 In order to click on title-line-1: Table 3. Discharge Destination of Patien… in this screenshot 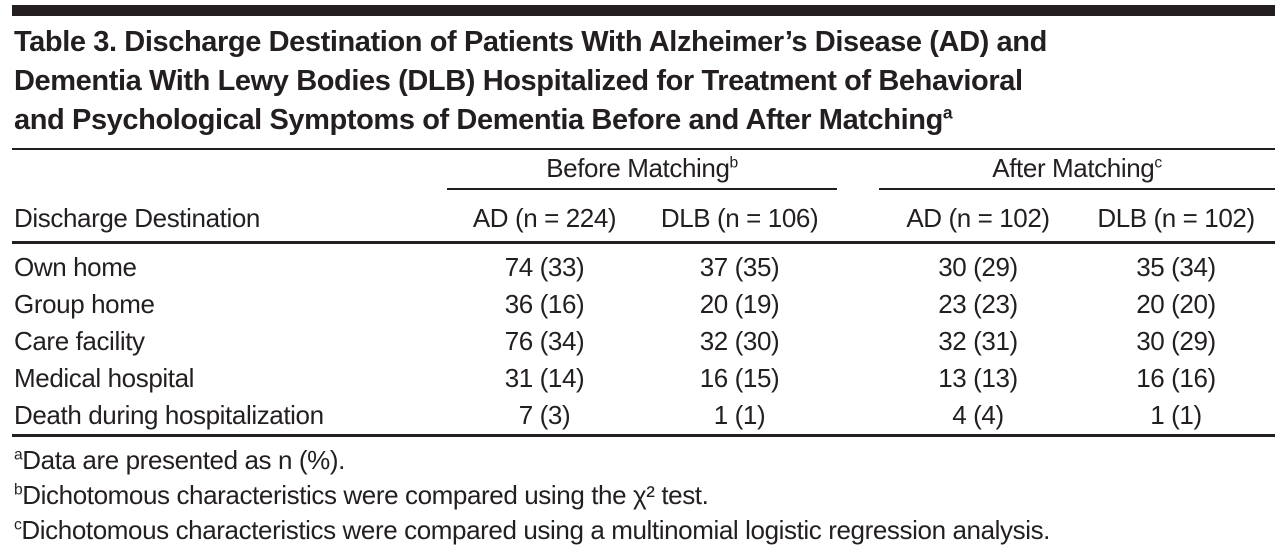, I will do `click(530, 42)`.